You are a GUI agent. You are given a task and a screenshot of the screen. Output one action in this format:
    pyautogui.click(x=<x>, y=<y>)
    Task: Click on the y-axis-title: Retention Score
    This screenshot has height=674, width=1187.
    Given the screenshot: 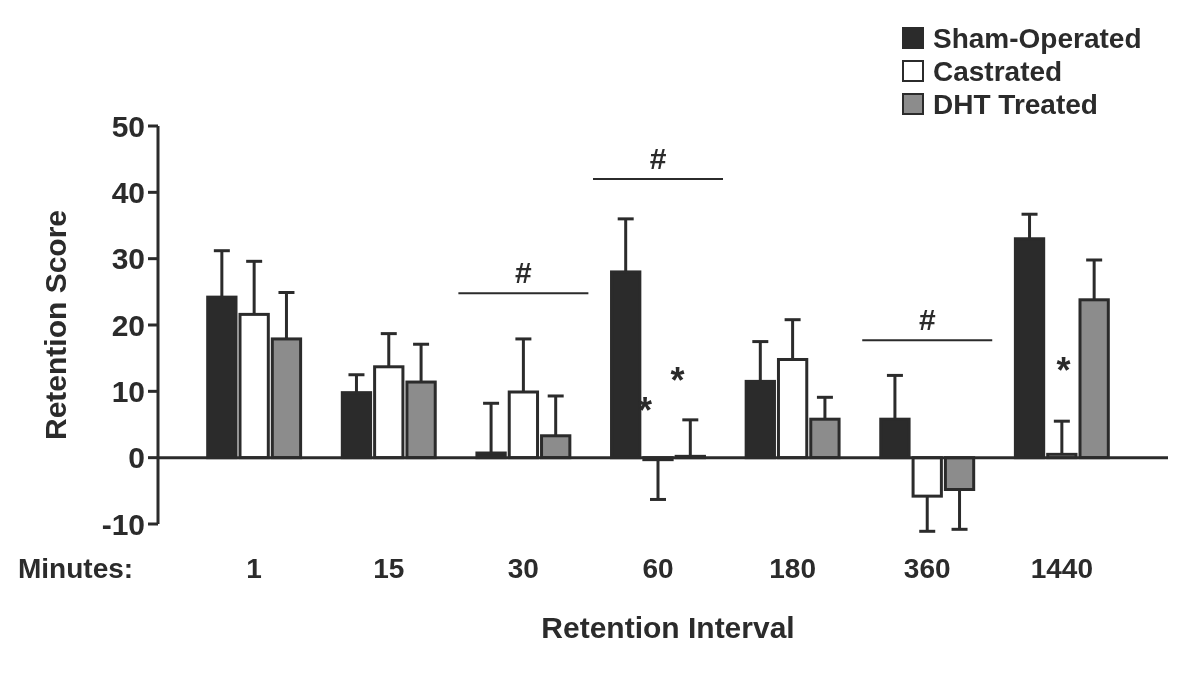 What is the action you would take?
    pyautogui.click(x=55, y=325)
    